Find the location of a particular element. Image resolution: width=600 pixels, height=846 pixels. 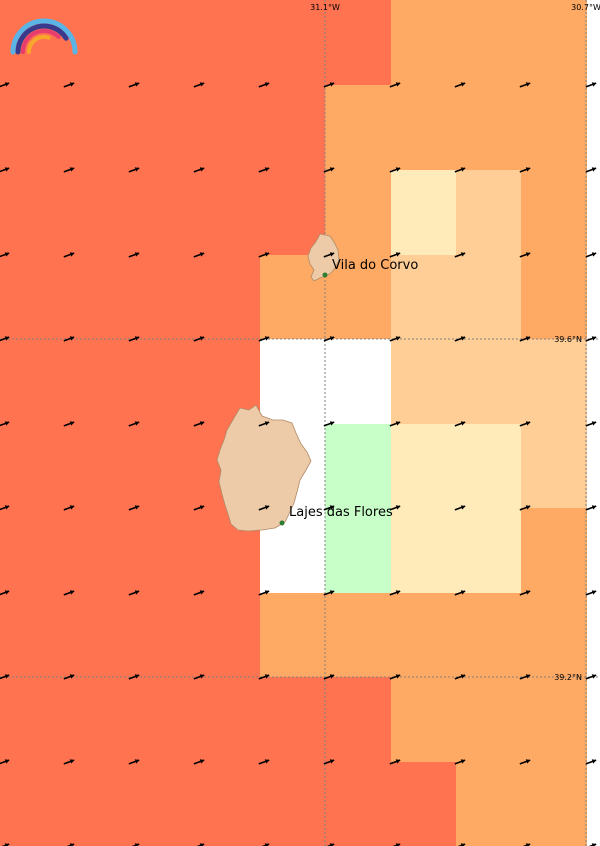

lajes-das-flores-label: Lajes das Flores is located at coordinates (341, 512).